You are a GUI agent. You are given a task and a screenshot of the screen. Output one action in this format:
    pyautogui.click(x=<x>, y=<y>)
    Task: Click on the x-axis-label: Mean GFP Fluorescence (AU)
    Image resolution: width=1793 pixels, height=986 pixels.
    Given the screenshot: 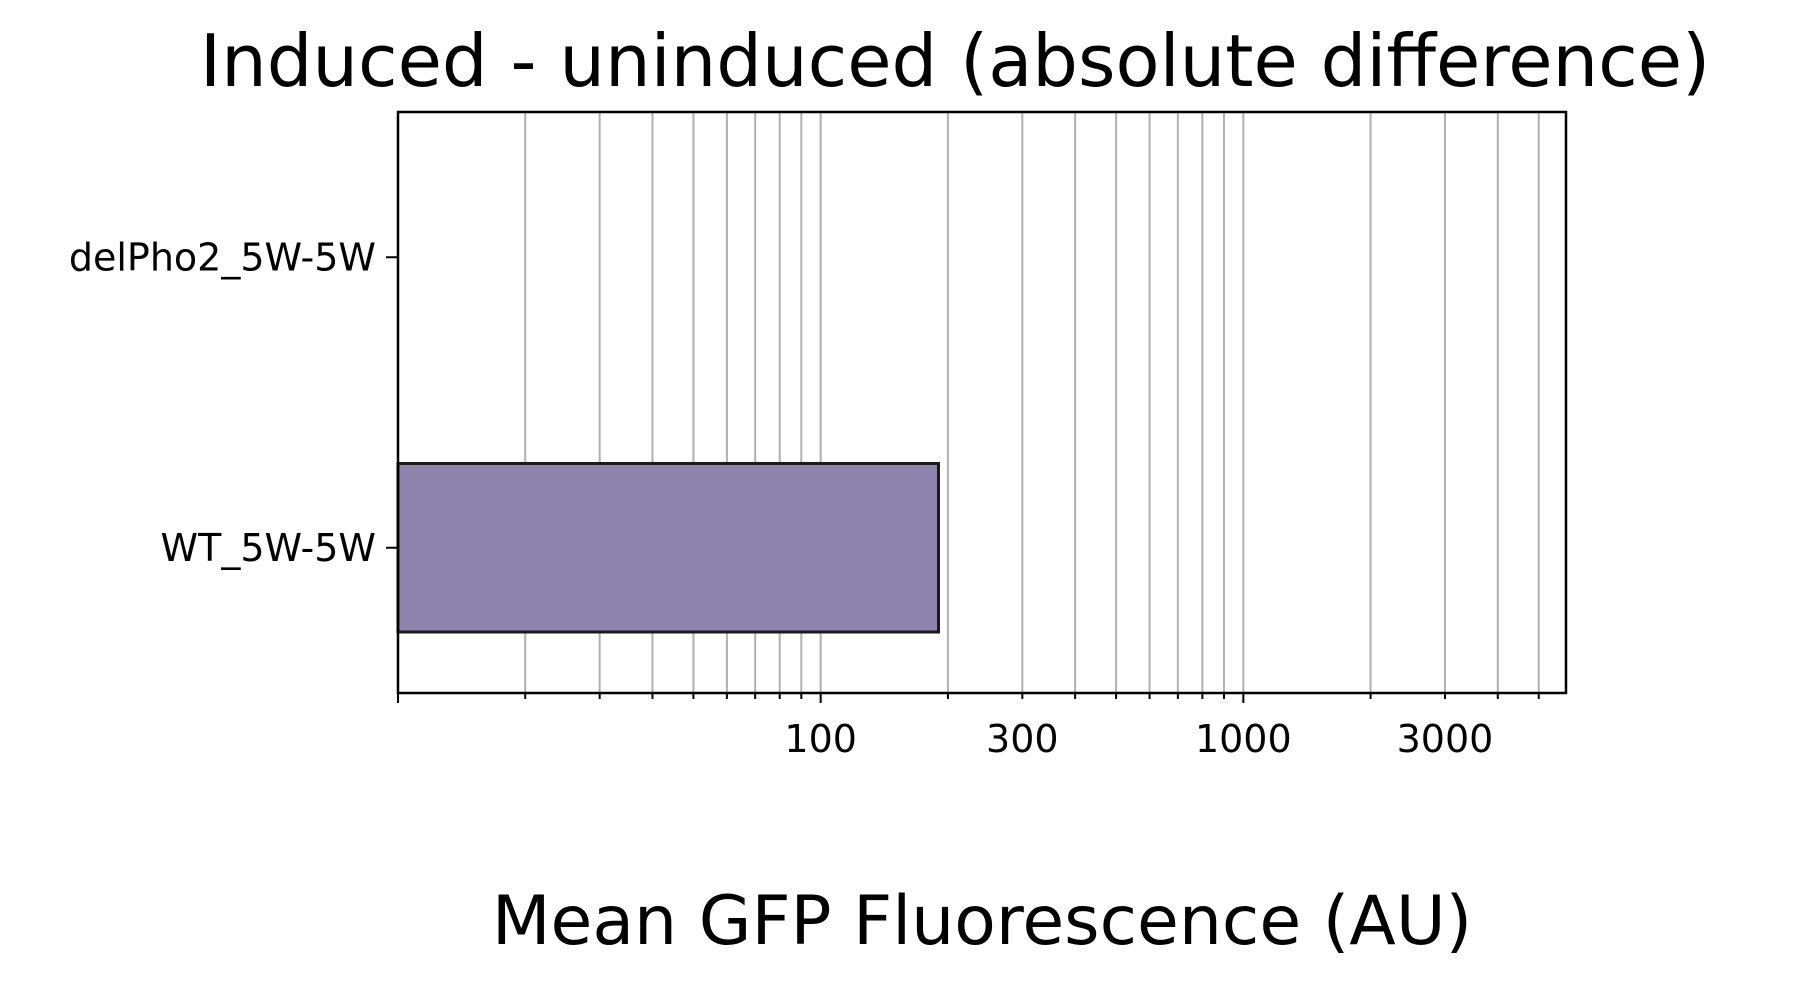 What is the action you would take?
    pyautogui.click(x=982, y=921)
    